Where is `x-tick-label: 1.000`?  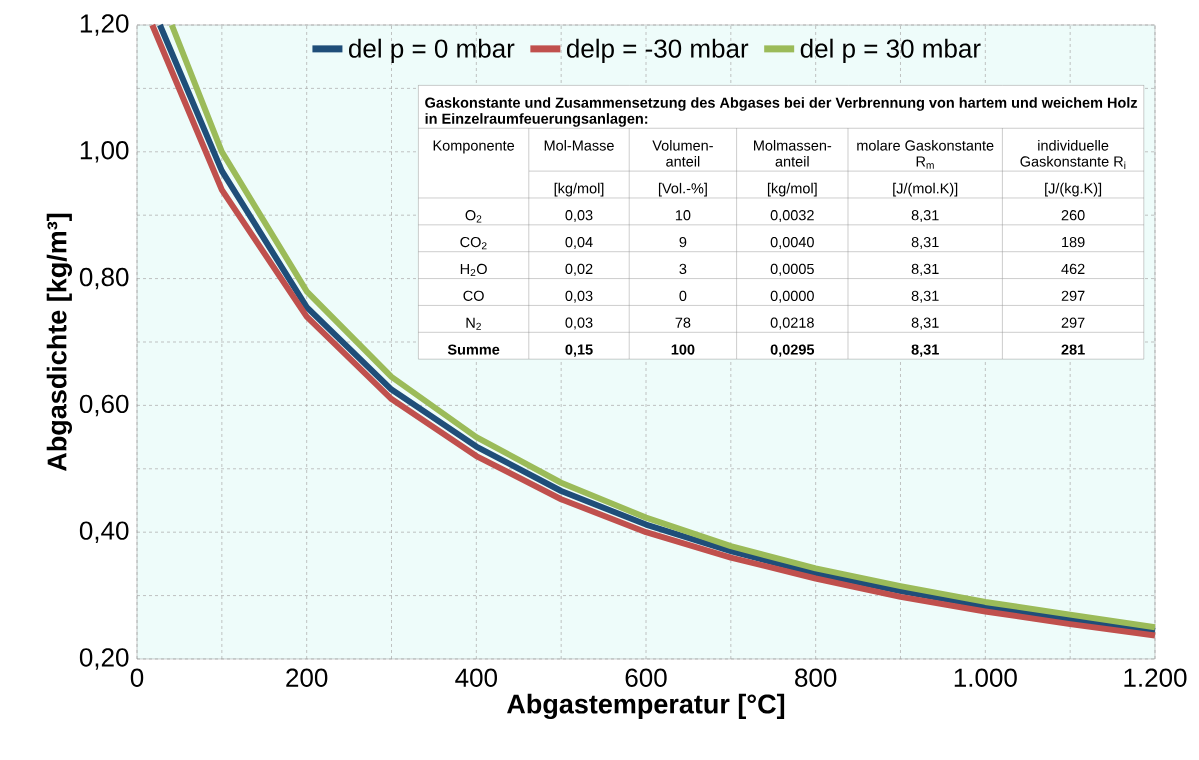
x-tick-label: 1.000 is located at coordinates (985, 677).